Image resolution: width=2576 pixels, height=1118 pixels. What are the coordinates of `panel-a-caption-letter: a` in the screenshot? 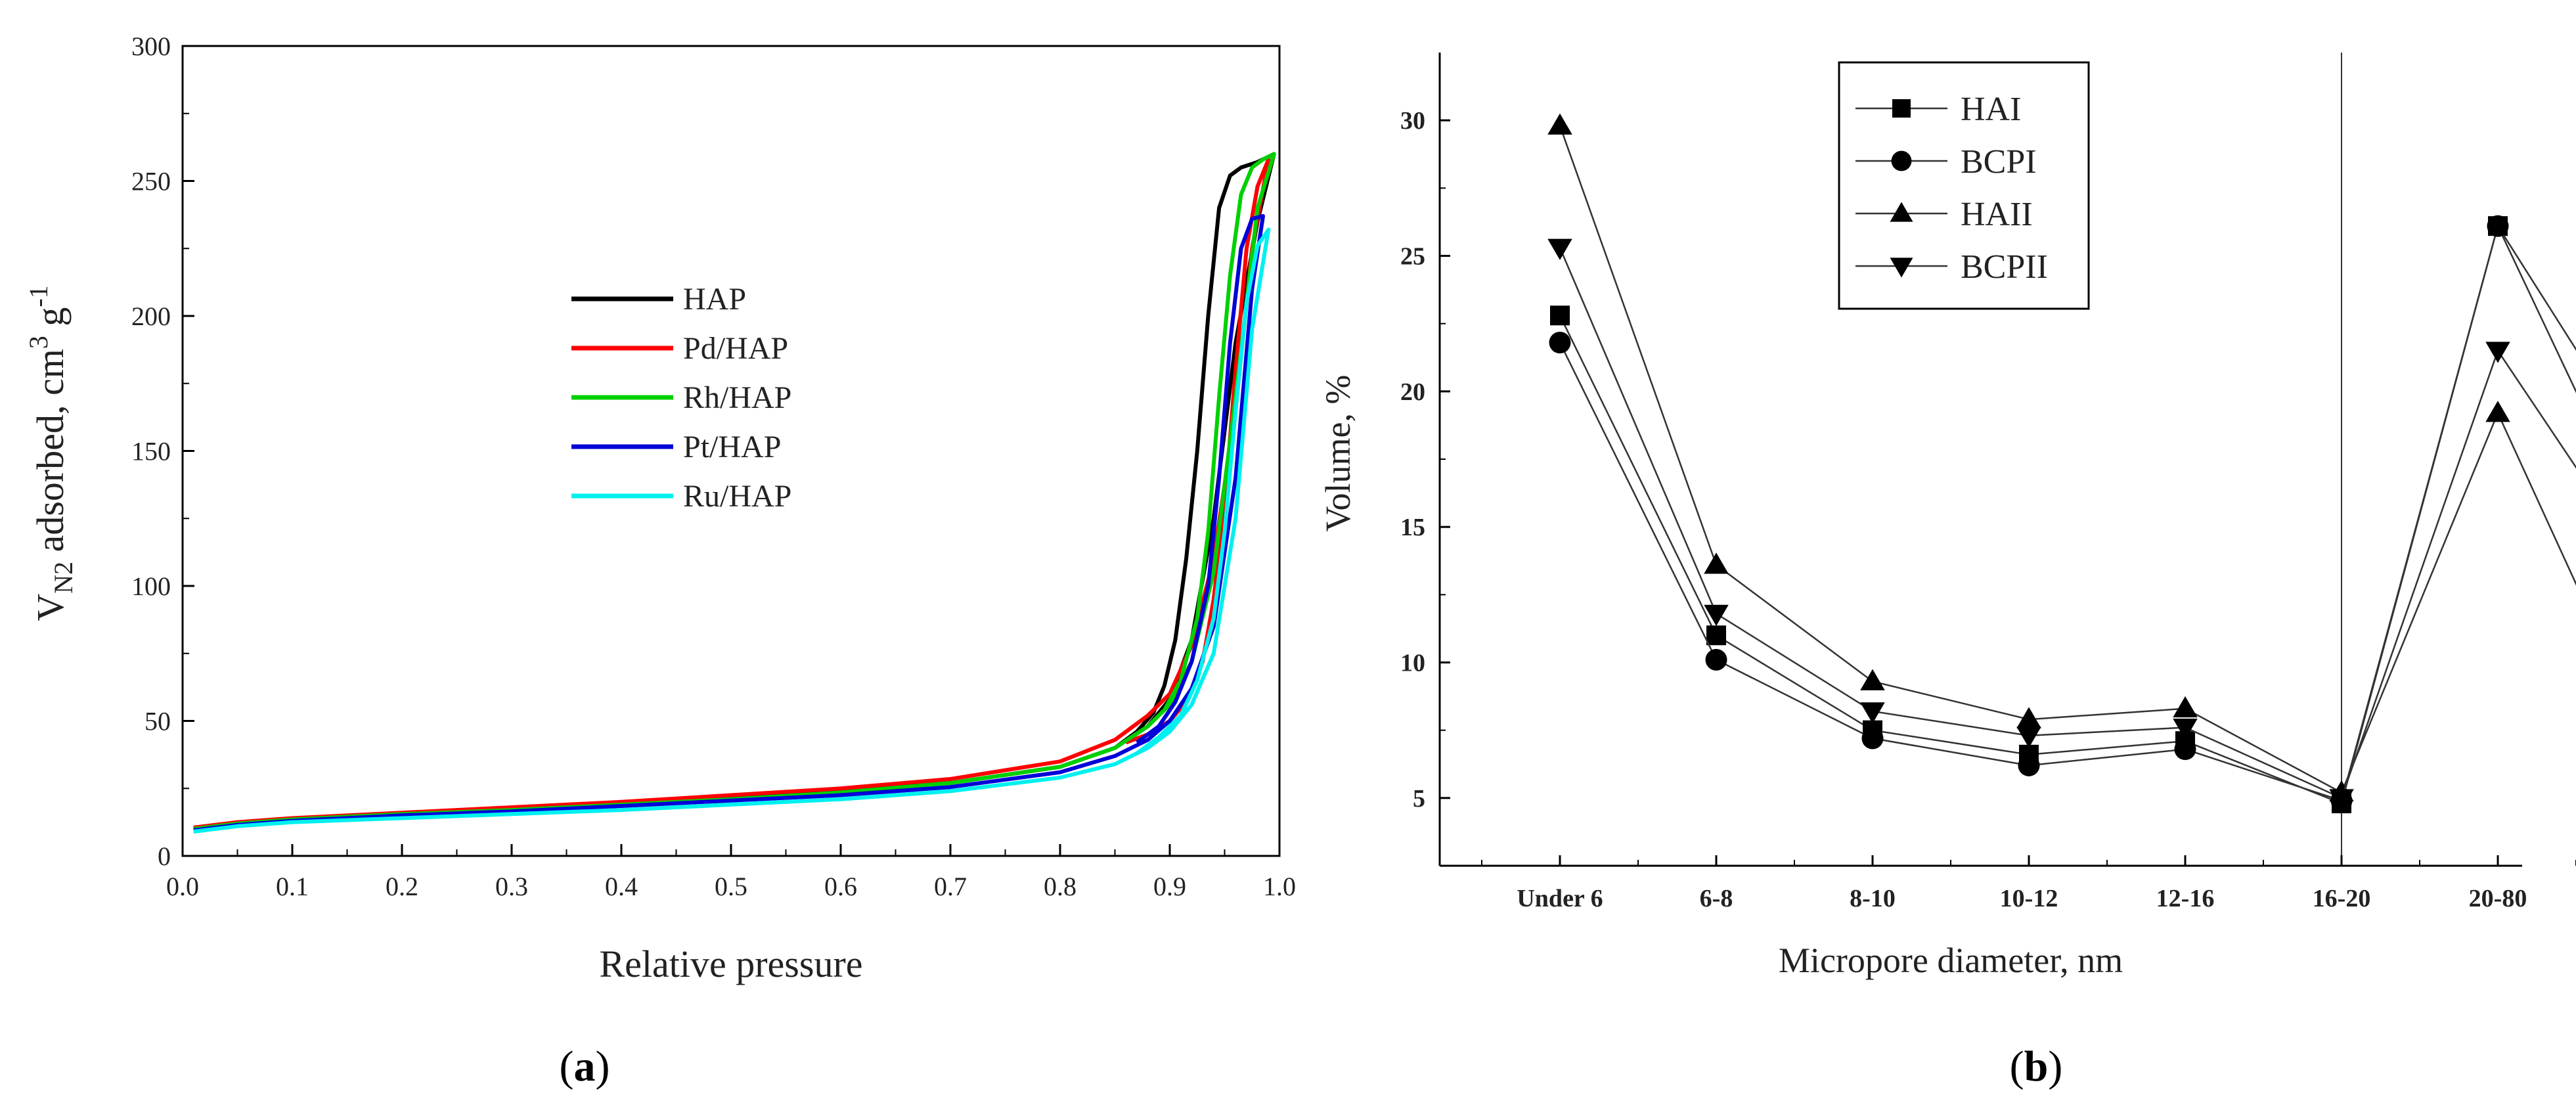 It's located at (585, 1066).